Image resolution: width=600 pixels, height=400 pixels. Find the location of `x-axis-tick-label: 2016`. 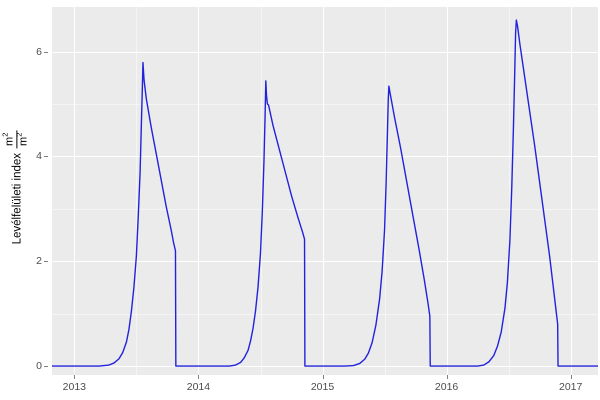

x-axis-tick-label: 2016 is located at coordinates (446, 387).